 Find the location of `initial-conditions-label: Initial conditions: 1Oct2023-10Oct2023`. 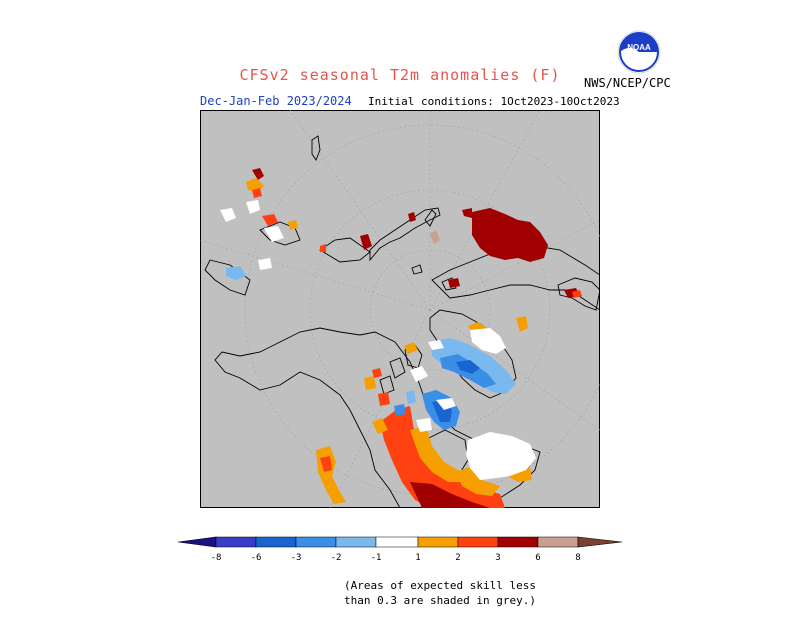

initial-conditions-label: Initial conditions: 1Oct2023-10Oct2023 is located at coordinates (494, 101).